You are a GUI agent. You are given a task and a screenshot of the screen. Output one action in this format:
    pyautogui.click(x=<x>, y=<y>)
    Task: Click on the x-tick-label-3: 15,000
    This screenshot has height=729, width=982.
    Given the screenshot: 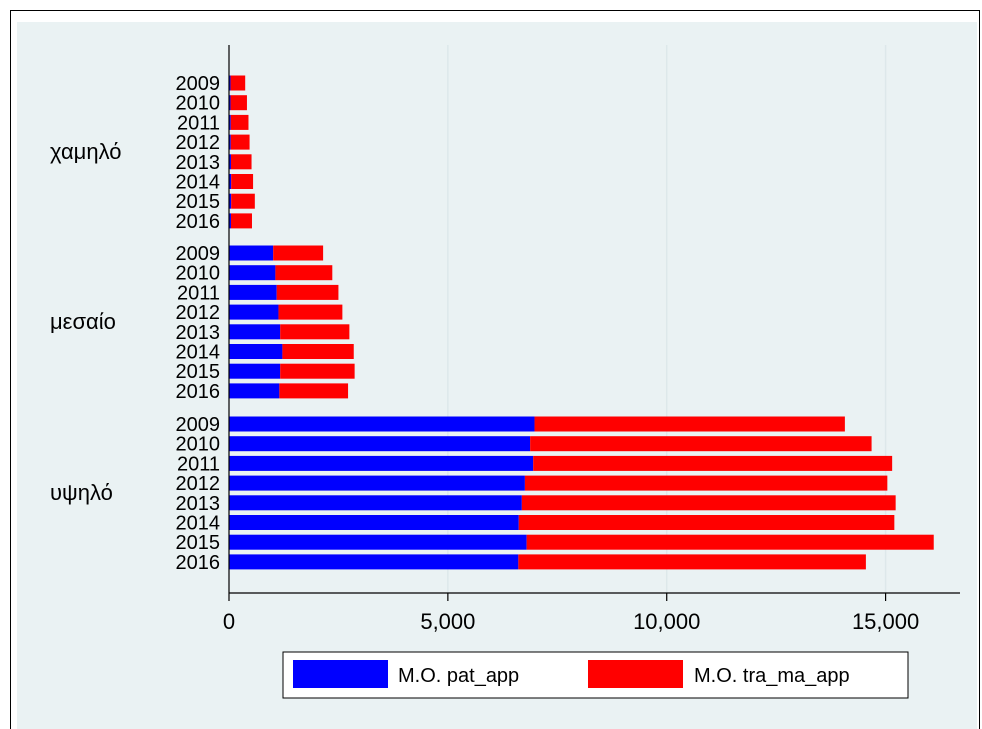 What is the action you would take?
    pyautogui.click(x=885, y=621)
    